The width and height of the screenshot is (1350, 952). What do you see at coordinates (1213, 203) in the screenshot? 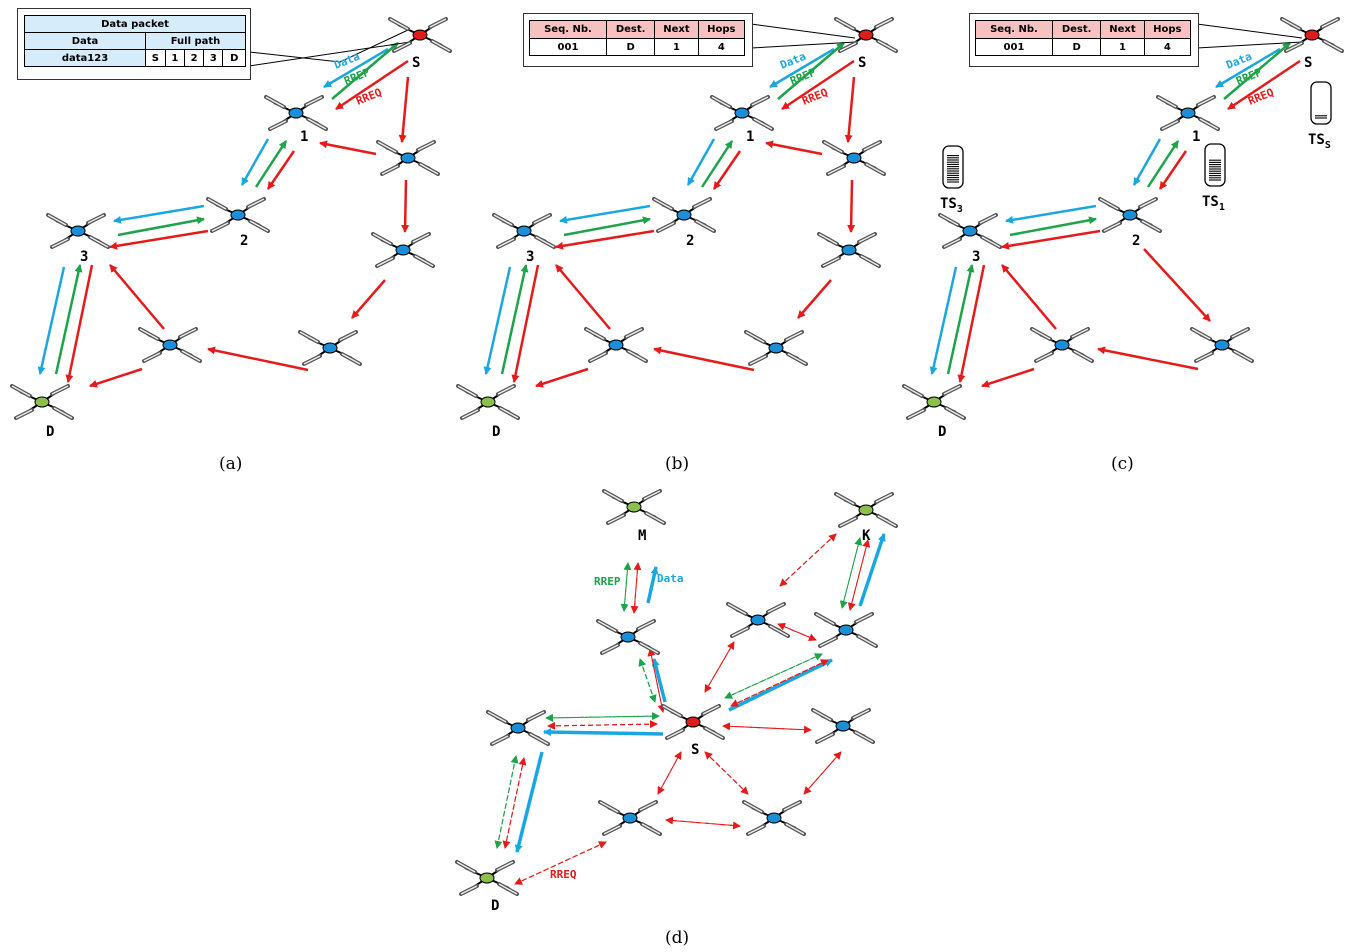
I see `buffer-ts-1-label: TS1` at bounding box center [1213, 203].